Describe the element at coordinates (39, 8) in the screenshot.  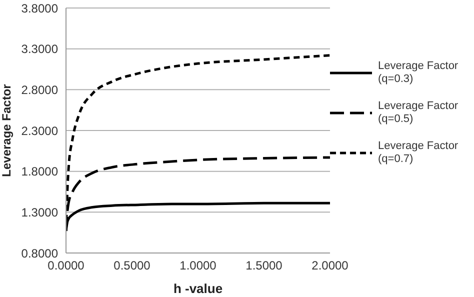
I see `y-tick-label: 3.8000` at that location.